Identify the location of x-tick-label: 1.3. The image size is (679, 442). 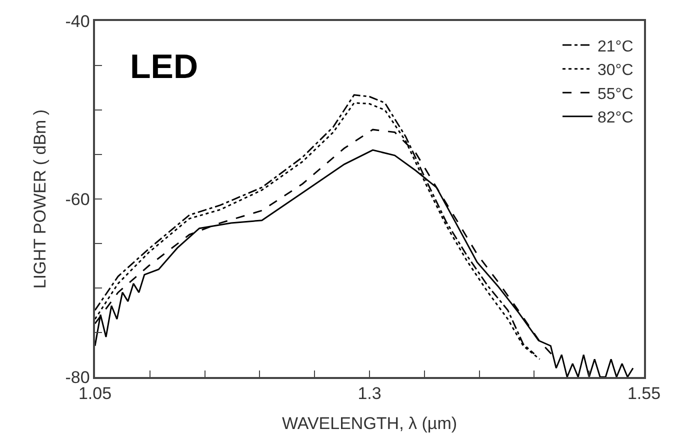
(370, 394).